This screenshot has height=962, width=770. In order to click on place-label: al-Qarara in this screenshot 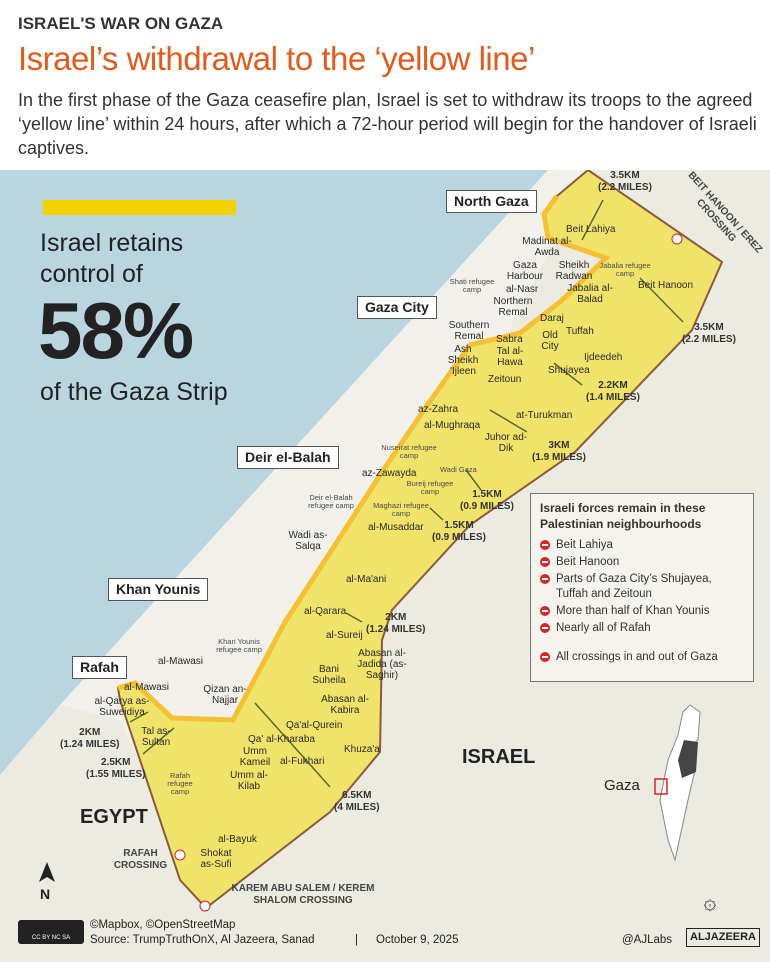, I will do `click(325, 611)`.